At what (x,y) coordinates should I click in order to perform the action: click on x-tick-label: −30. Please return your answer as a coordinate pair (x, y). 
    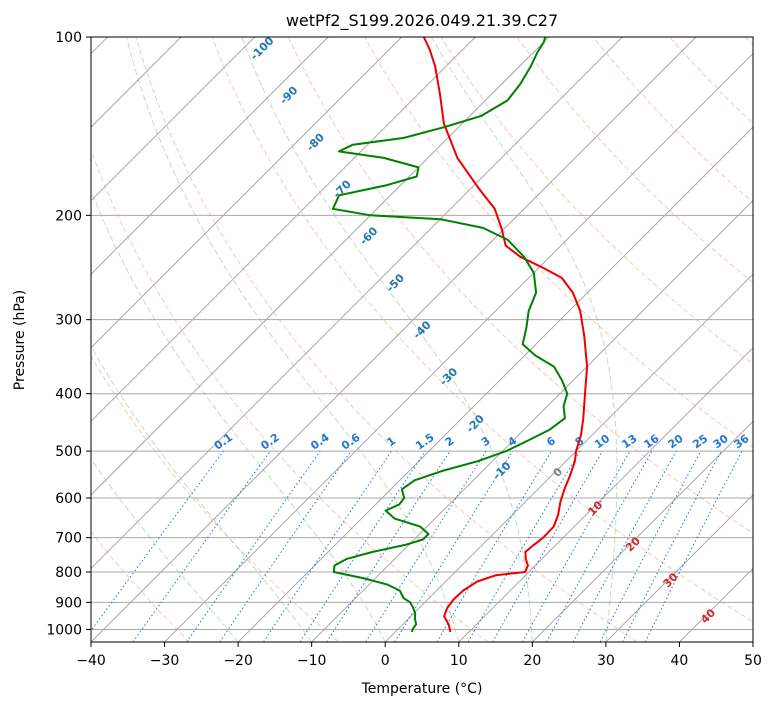
    Looking at the image, I should click on (165, 661).